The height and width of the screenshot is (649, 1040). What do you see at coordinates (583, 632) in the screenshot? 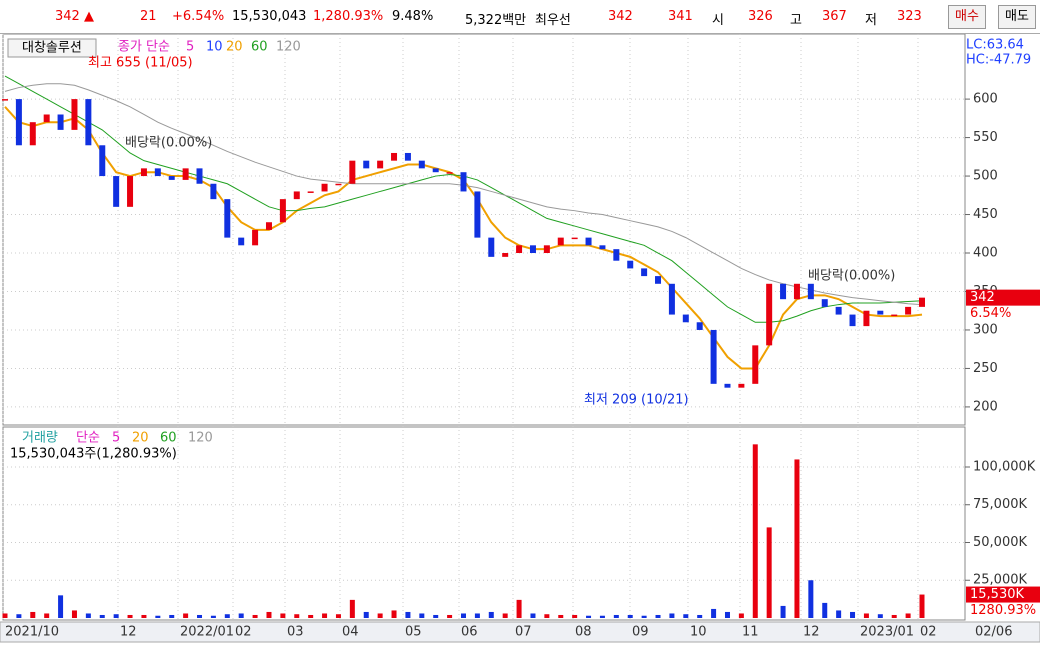
I see `x-tick-label: 08` at bounding box center [583, 632].